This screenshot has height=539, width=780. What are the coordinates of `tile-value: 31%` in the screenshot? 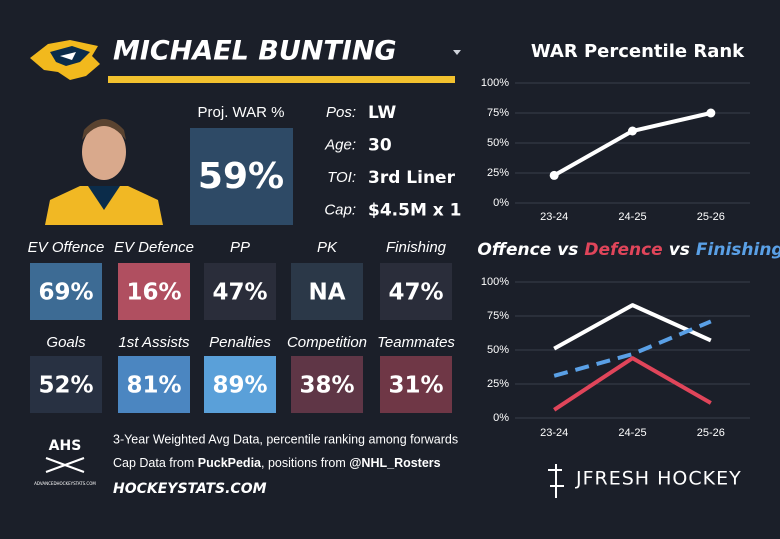 It's located at (415, 386).